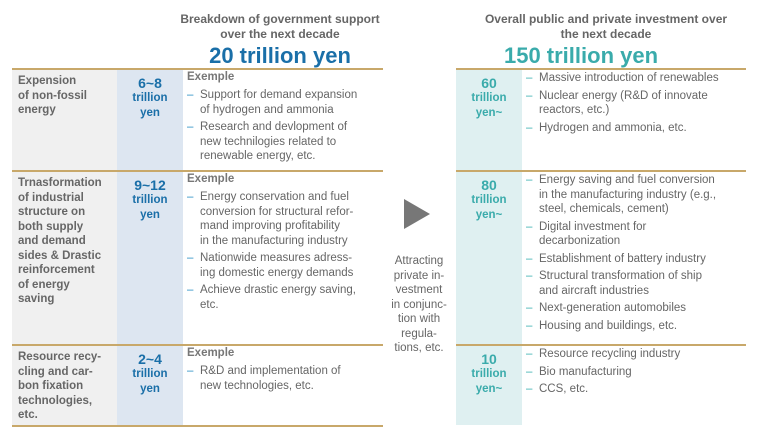  I want to click on amount-cell: 9~12 trillion yen, so click(150, 257).